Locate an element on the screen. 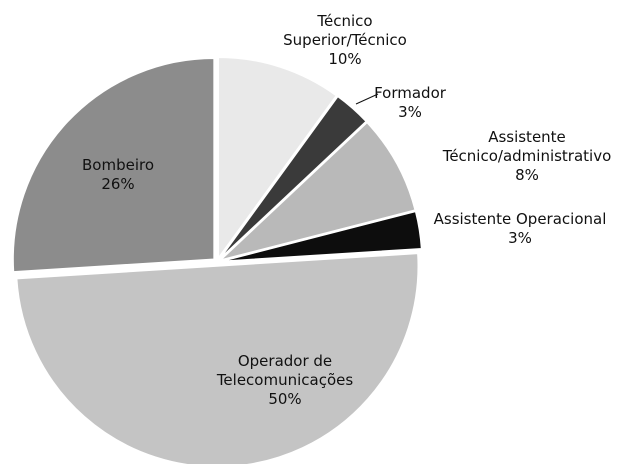  slice-value-label: 50% is located at coordinates (285, 399).